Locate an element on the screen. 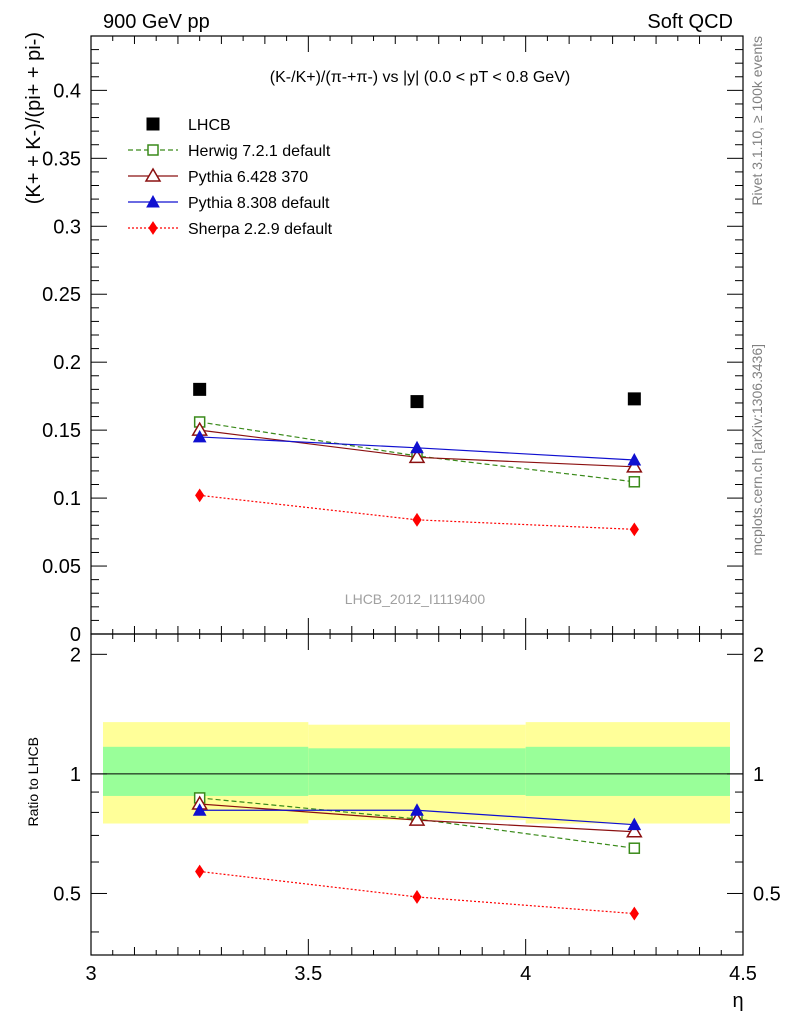  y-tick-label: 0.35 is located at coordinates (61, 159).